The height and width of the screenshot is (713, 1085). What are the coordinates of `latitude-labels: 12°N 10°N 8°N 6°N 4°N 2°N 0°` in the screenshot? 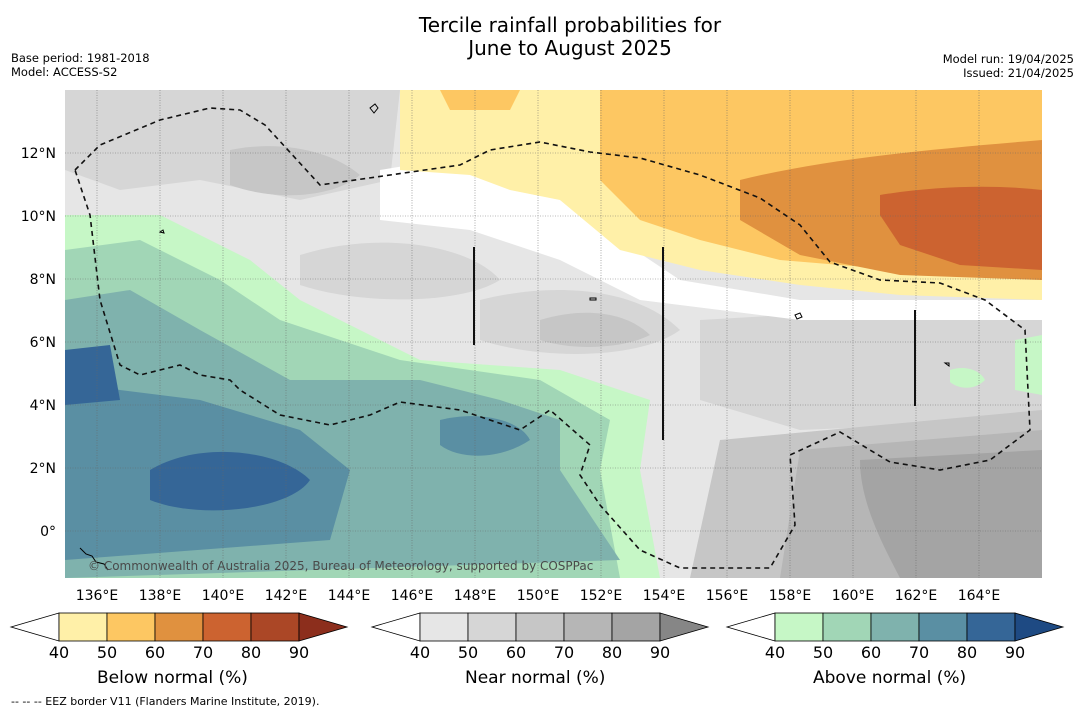 It's located at (38, 343).